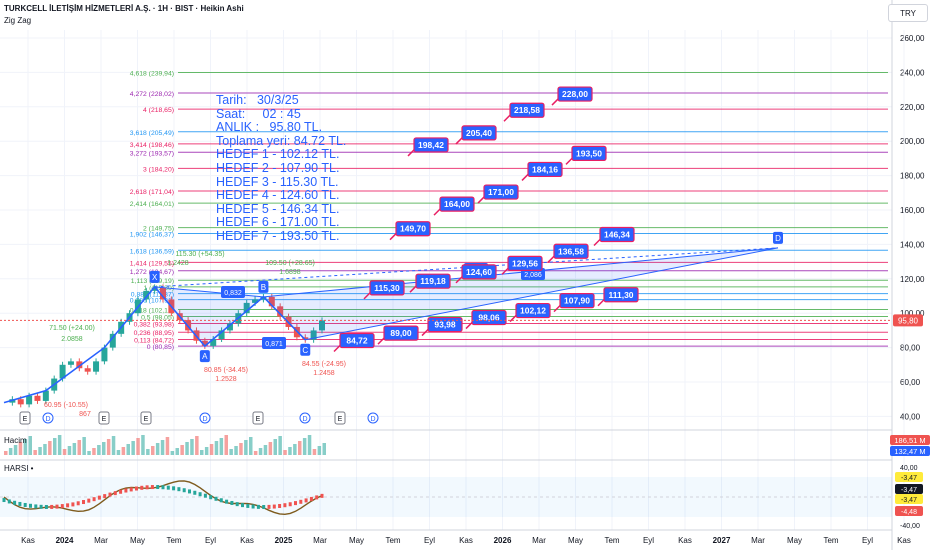  Describe the element at coordinates (66, 405) in the screenshot. I see `pivot-annotation: 60.95 (-10.55)` at that location.